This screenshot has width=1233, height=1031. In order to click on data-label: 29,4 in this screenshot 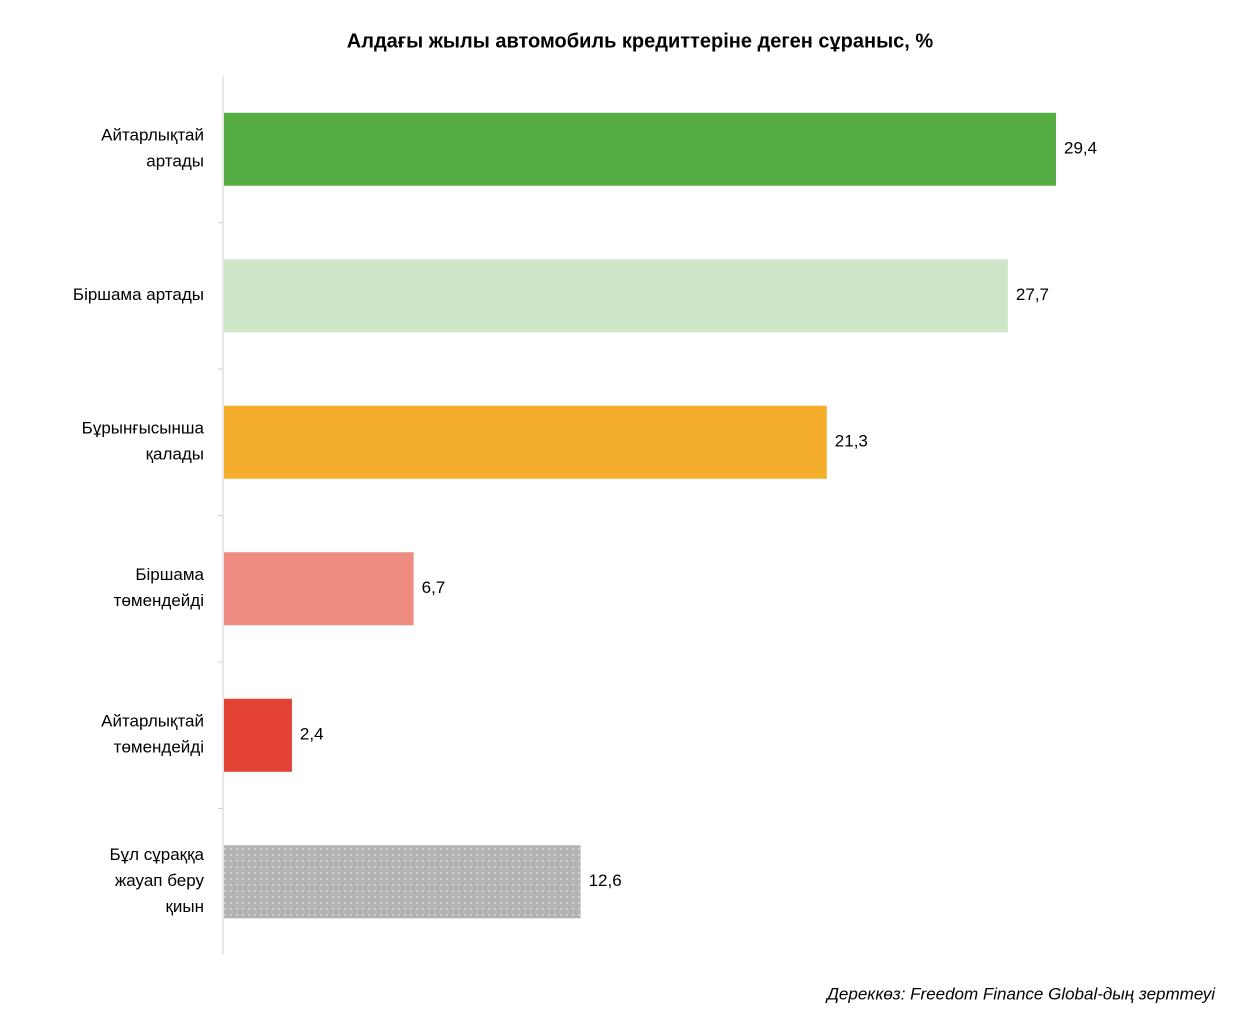, I will do `click(1080, 148)`.